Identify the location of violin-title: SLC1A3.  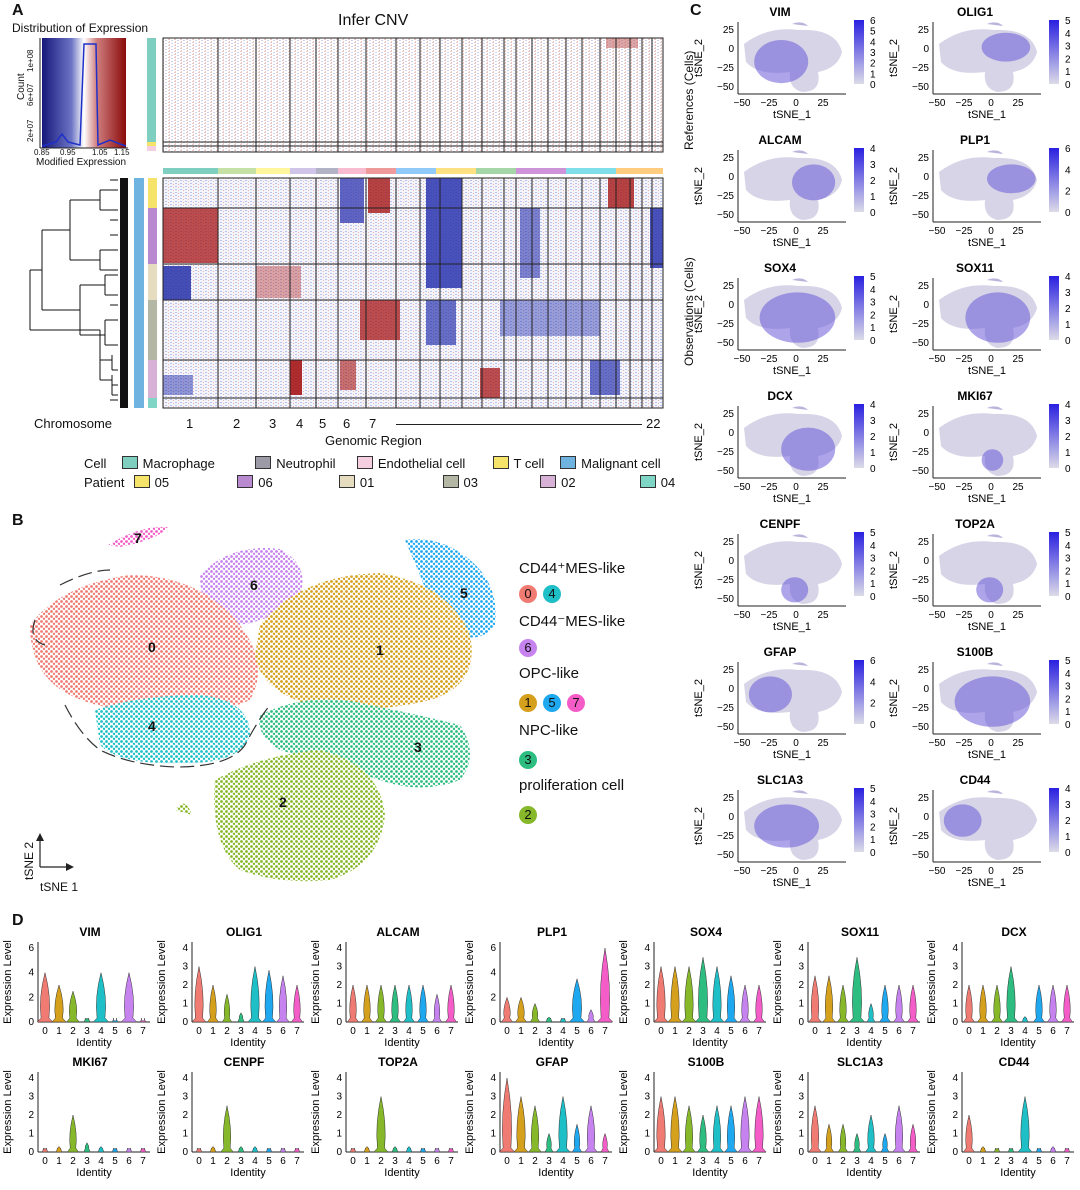
(860, 1062).